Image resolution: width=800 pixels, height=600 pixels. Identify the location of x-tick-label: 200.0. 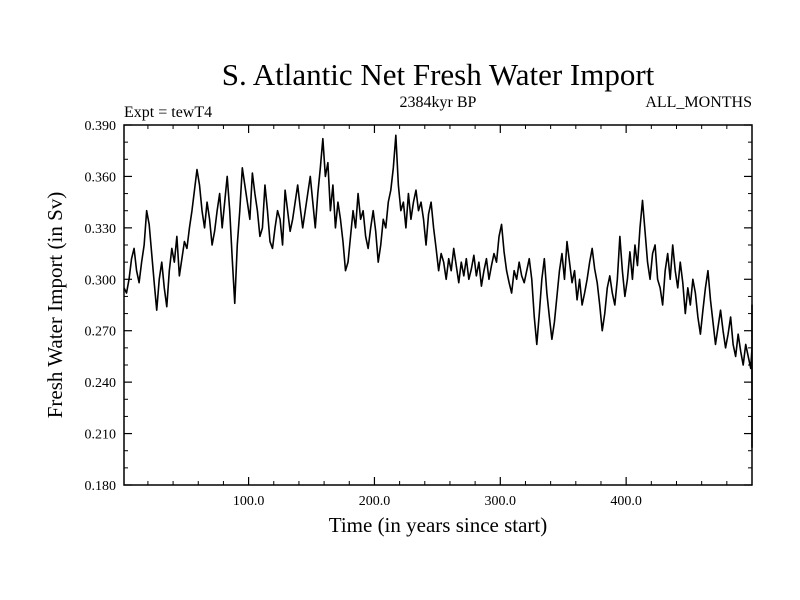
(375, 501).